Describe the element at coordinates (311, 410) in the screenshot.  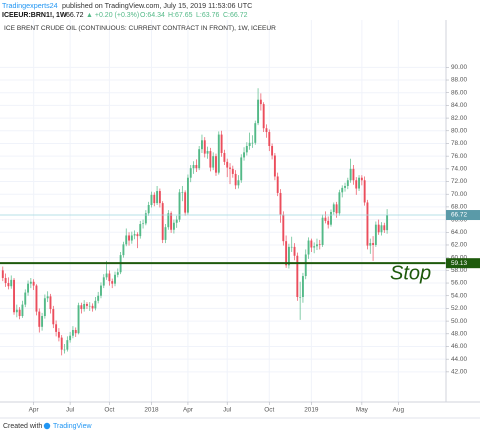
I see `x-tick-label: 2019` at that location.